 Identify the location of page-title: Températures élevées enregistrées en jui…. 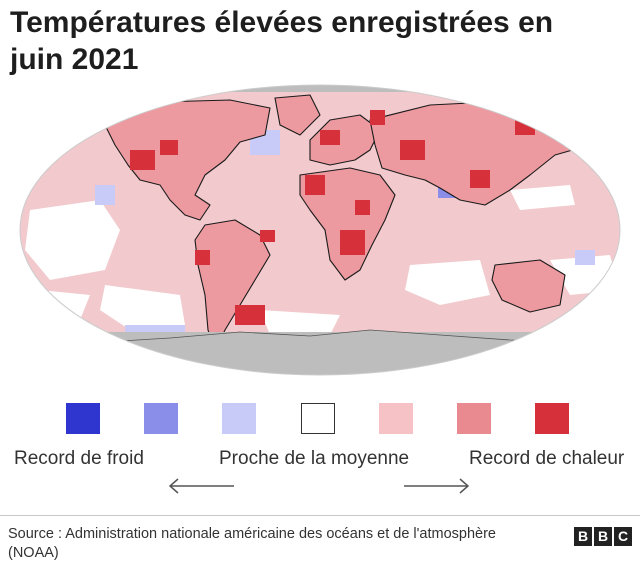
(282, 41).